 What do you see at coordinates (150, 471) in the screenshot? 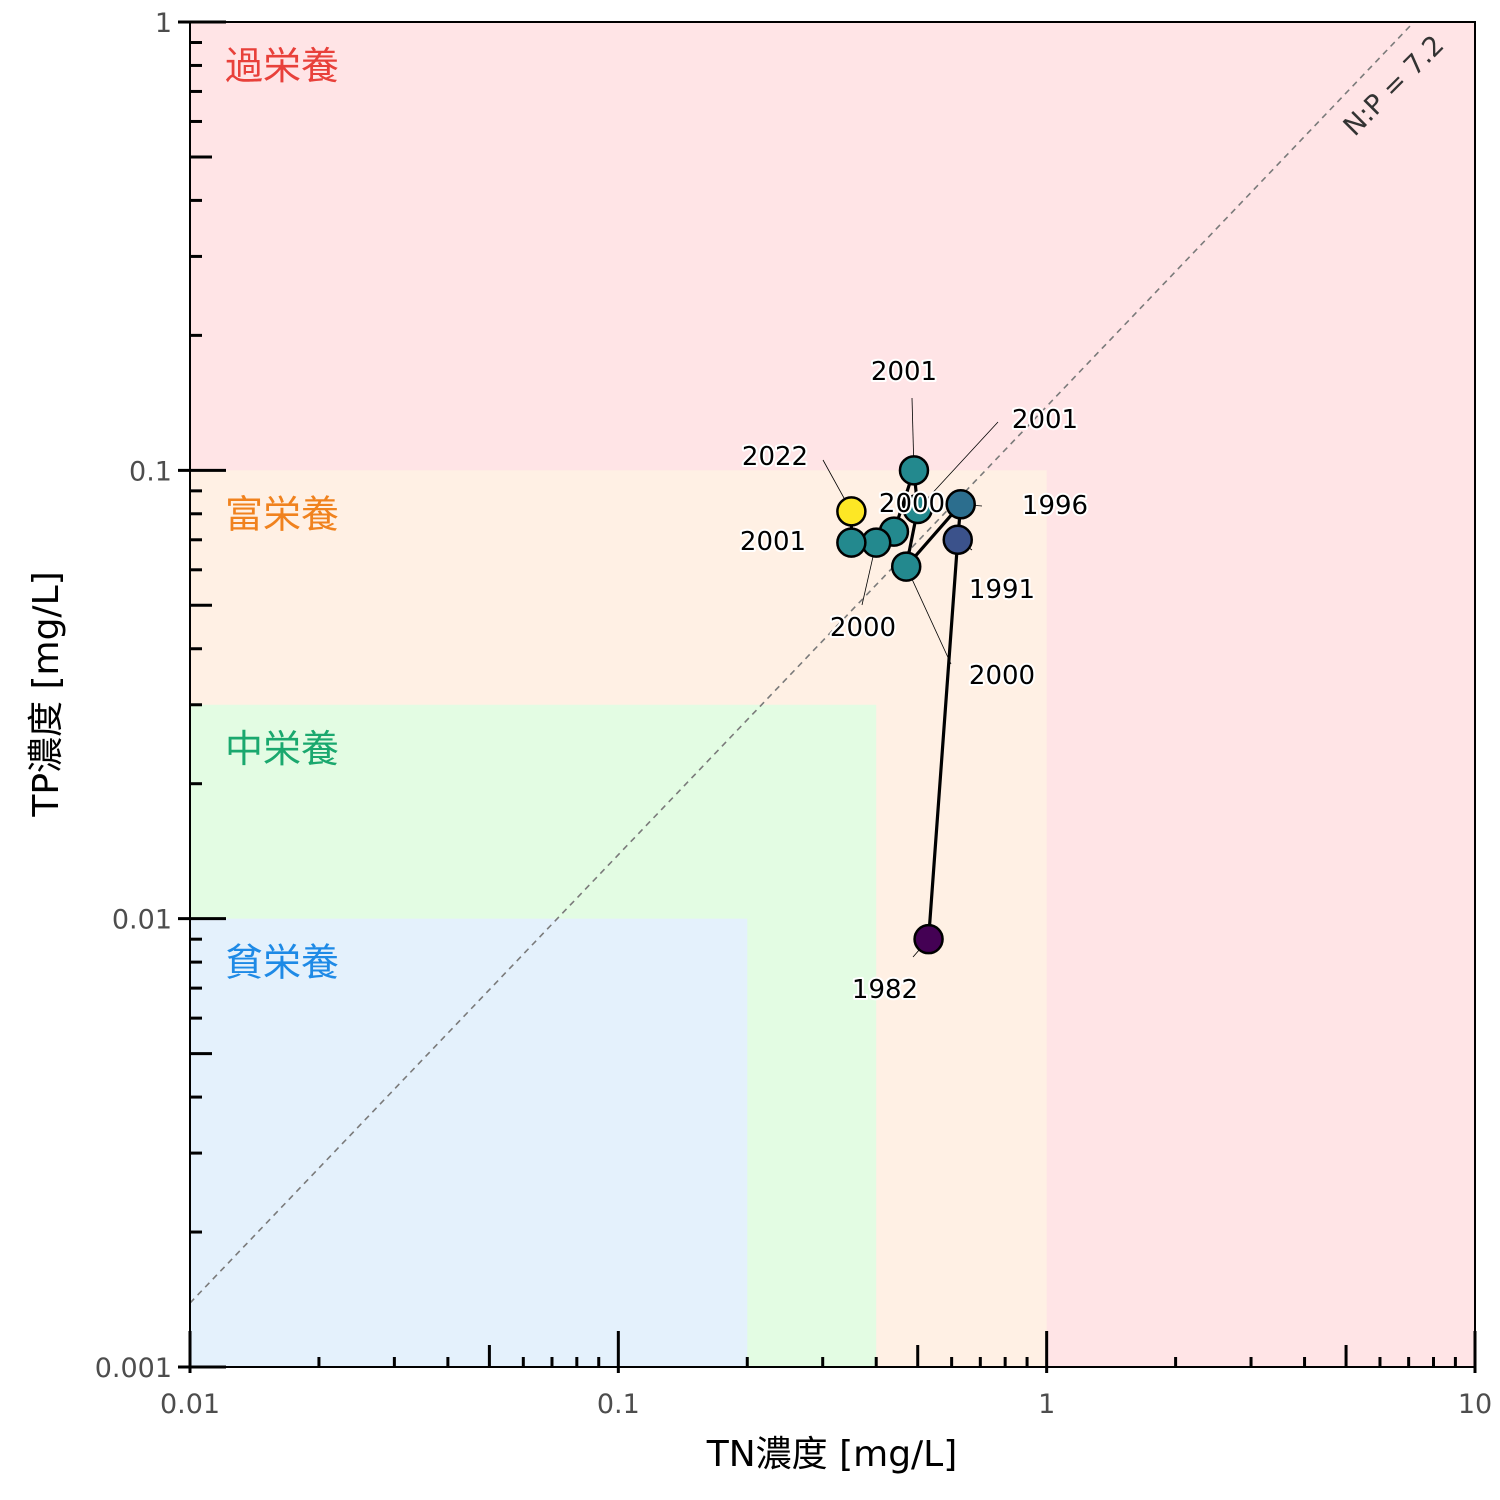
I see `y-tick-label: 0.1` at bounding box center [150, 471].